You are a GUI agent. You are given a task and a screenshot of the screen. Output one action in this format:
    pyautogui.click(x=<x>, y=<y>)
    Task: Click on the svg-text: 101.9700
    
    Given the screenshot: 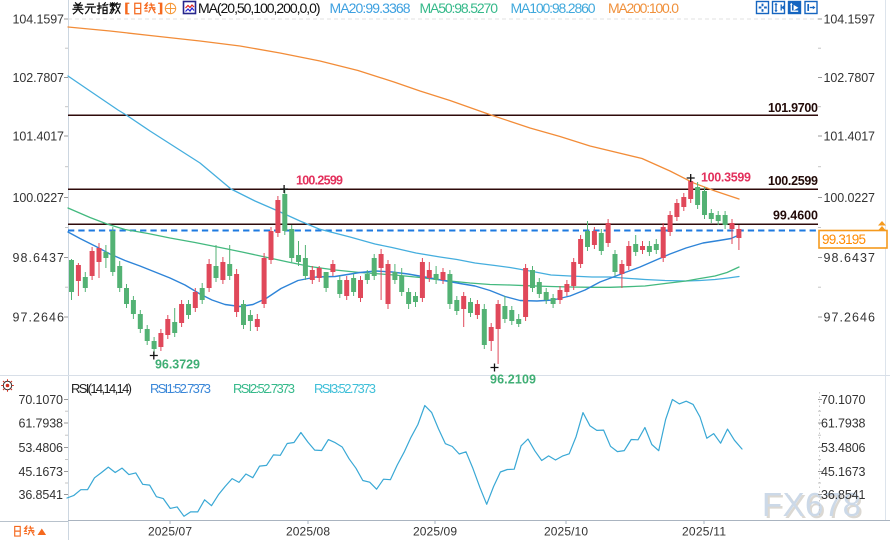 What is the action you would take?
    pyautogui.click(x=793, y=108)
    